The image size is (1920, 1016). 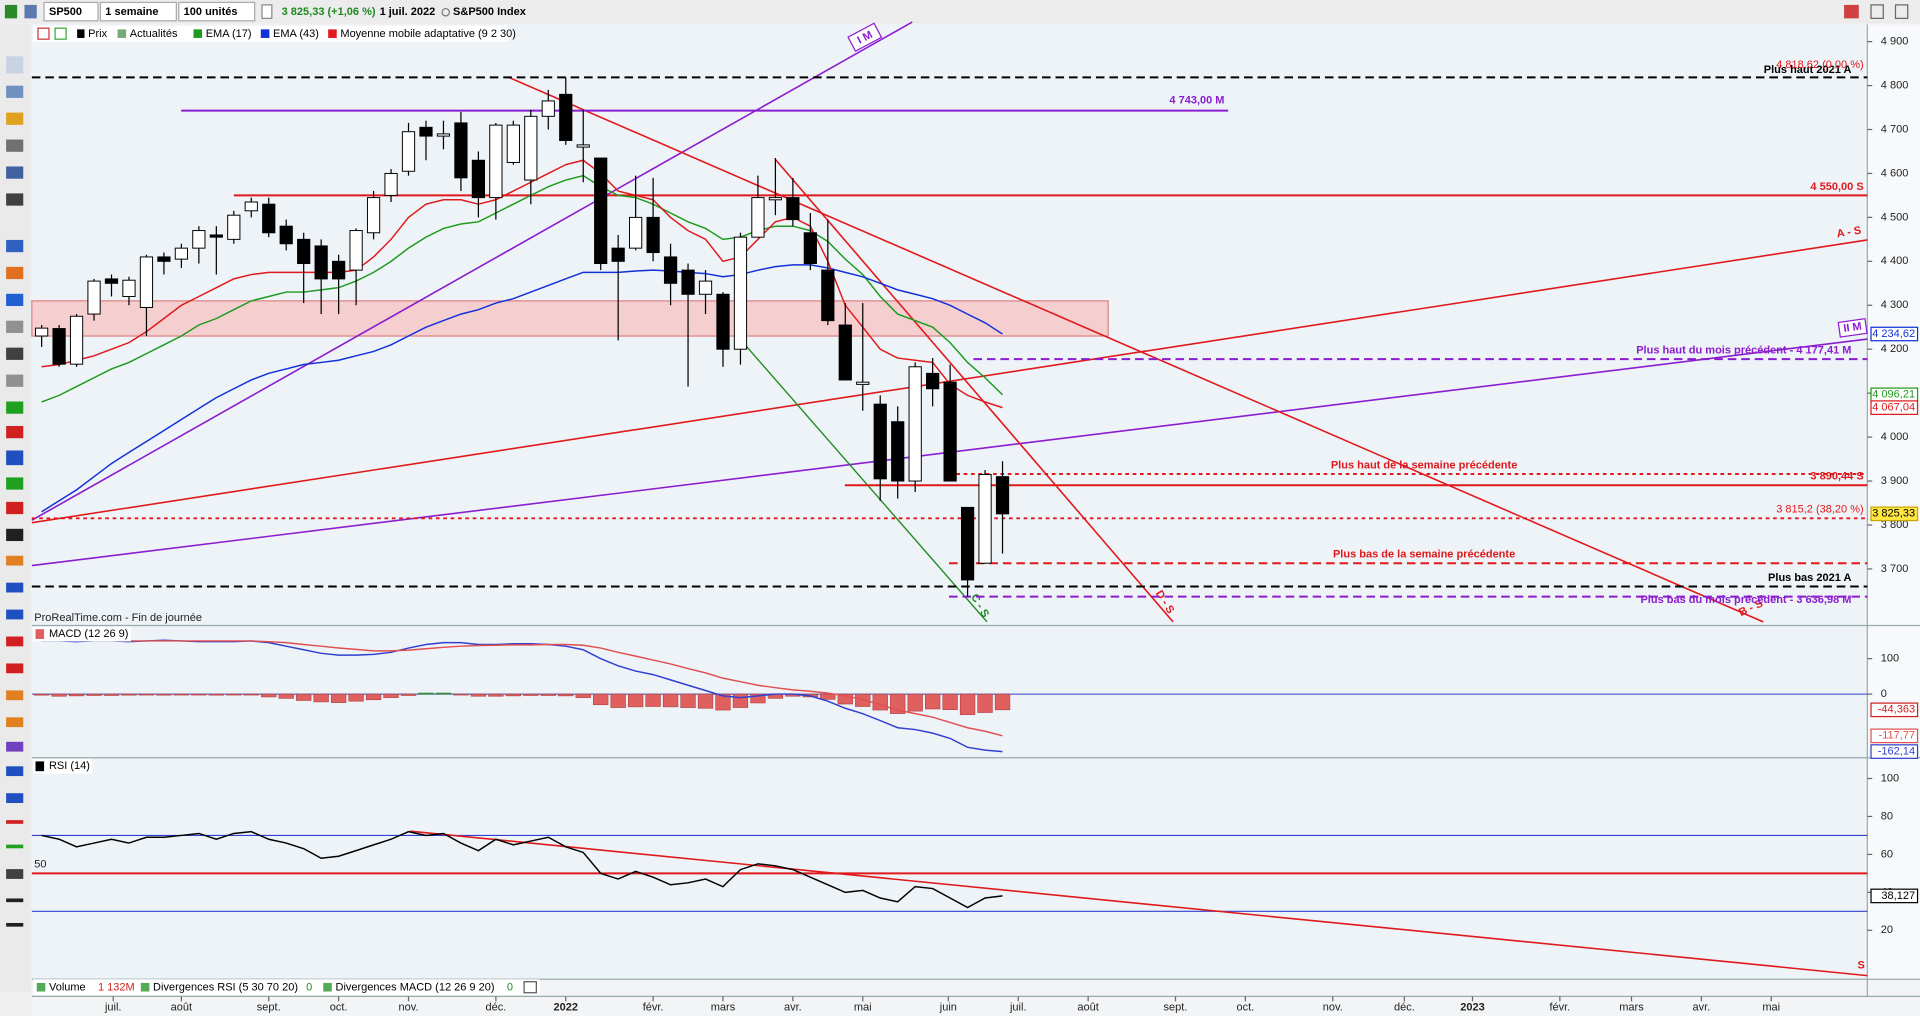 I want to click on units-select, so click(x=217, y=11).